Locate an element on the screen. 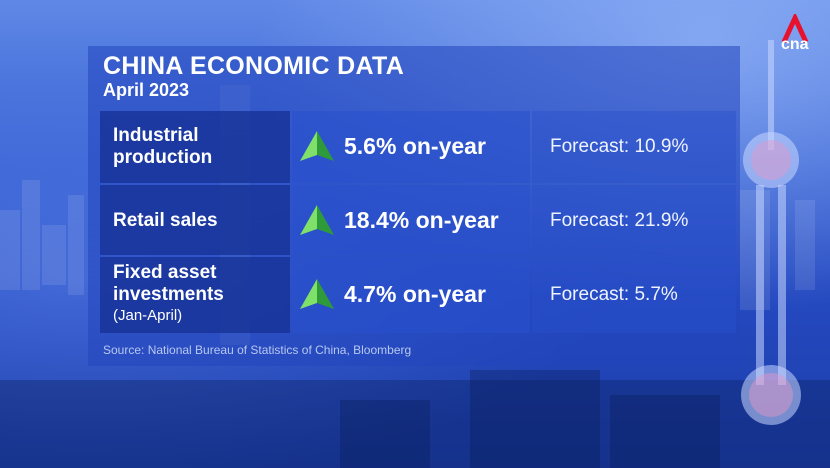 The height and width of the screenshot is (468, 830). row-label-cell: Fixed asset investments (Jan-April) is located at coordinates (195, 295).